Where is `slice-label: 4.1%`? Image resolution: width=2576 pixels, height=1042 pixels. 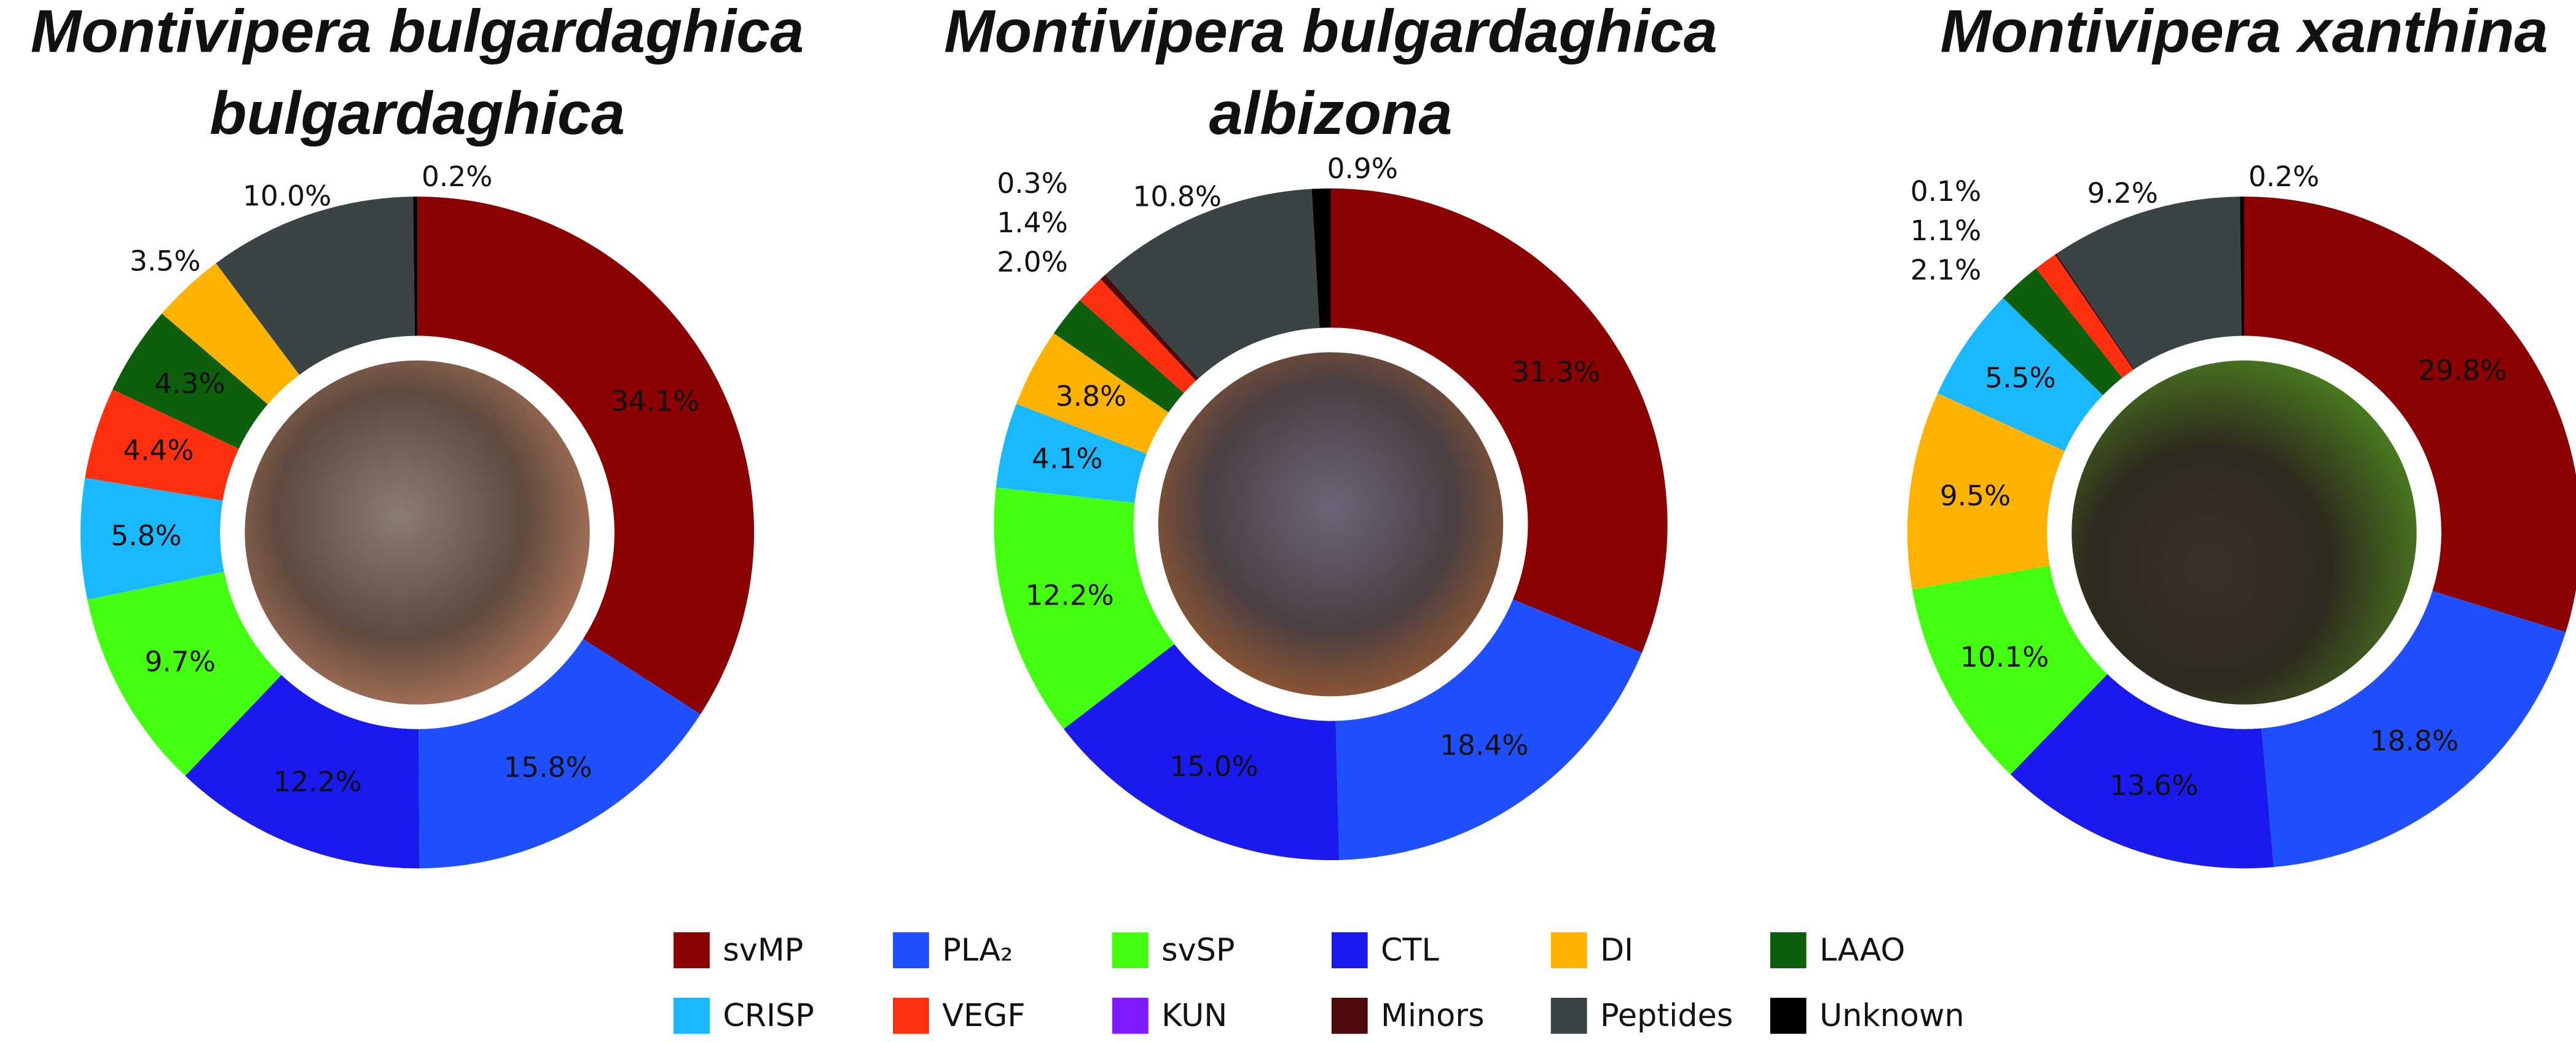
slice-label: 4.1% is located at coordinates (1067, 459).